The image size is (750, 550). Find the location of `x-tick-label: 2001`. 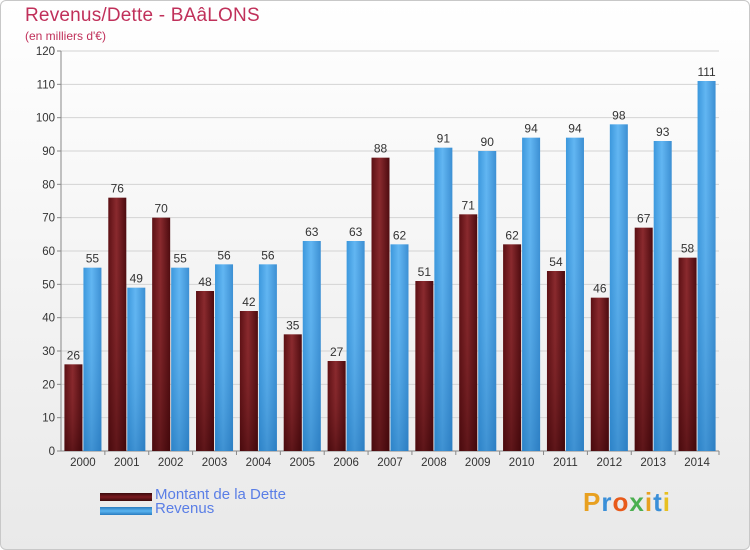

x-tick-label: 2001 is located at coordinates (127, 463).